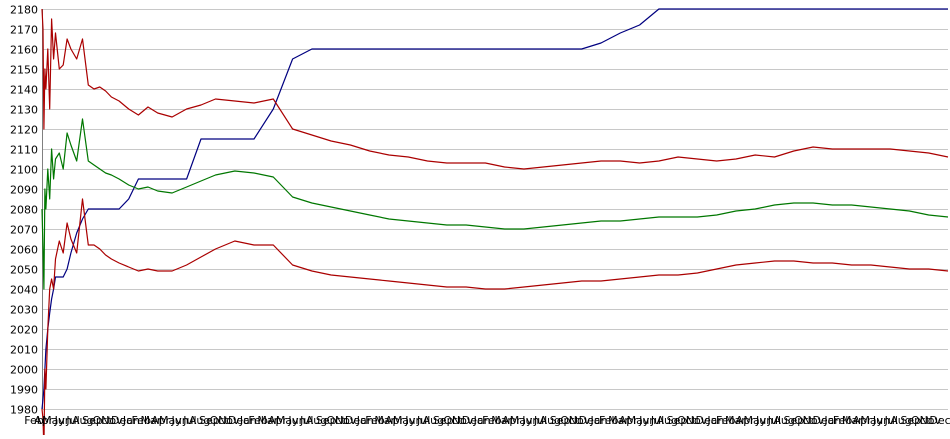  What do you see at coordinates (24, 250) in the screenshot?
I see `y-tick-label: 2060` at bounding box center [24, 250].